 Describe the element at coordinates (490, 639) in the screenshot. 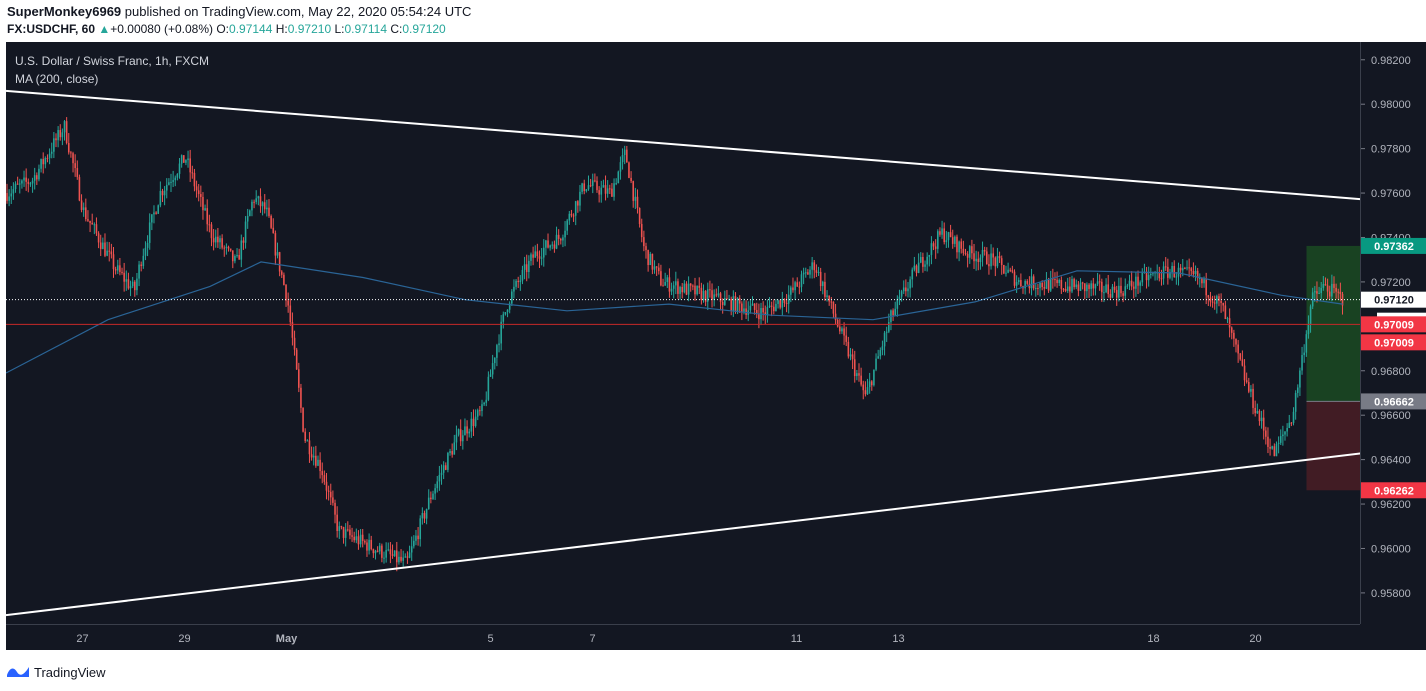

I see `time-tick-label: 5` at that location.